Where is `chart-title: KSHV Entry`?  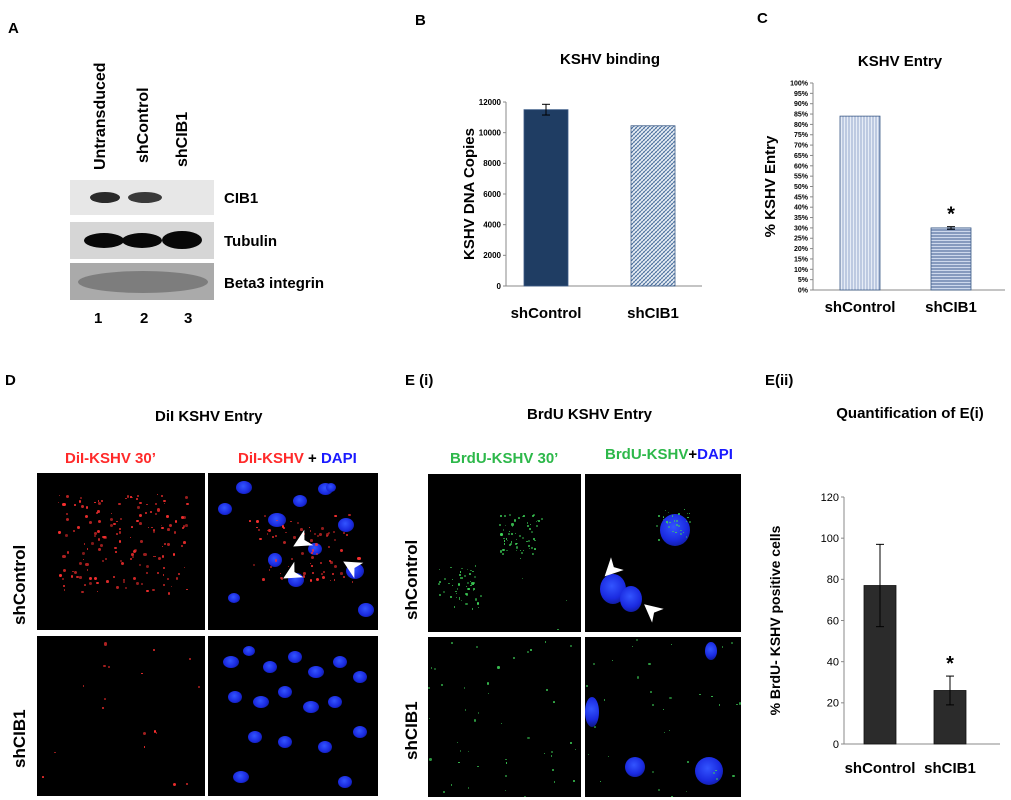 chart-title: KSHV Entry is located at coordinates (900, 61).